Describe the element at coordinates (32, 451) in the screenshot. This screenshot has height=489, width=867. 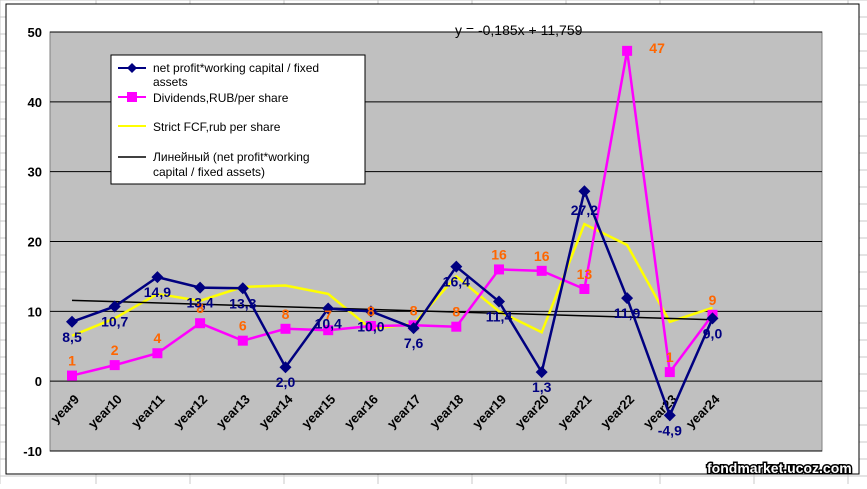
I see `y-tick-label: -10` at that location.